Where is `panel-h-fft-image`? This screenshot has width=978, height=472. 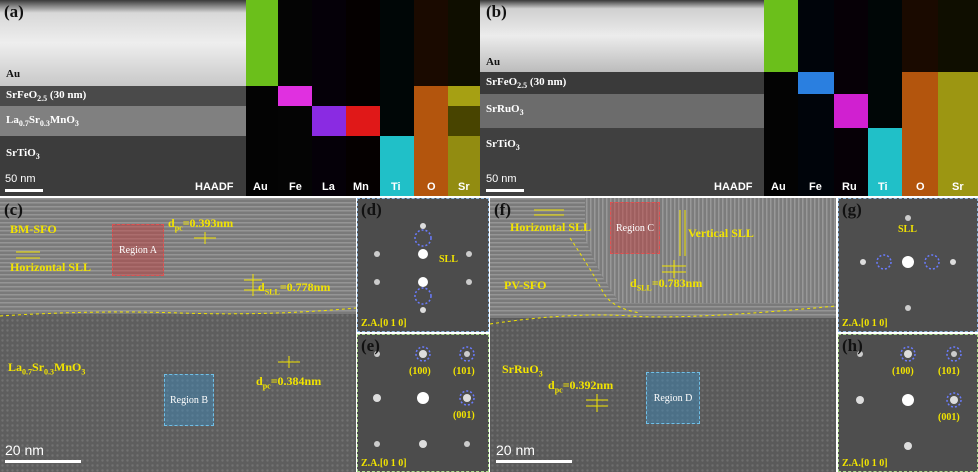
panel-h-fft-image is located at coordinates (908, 403).